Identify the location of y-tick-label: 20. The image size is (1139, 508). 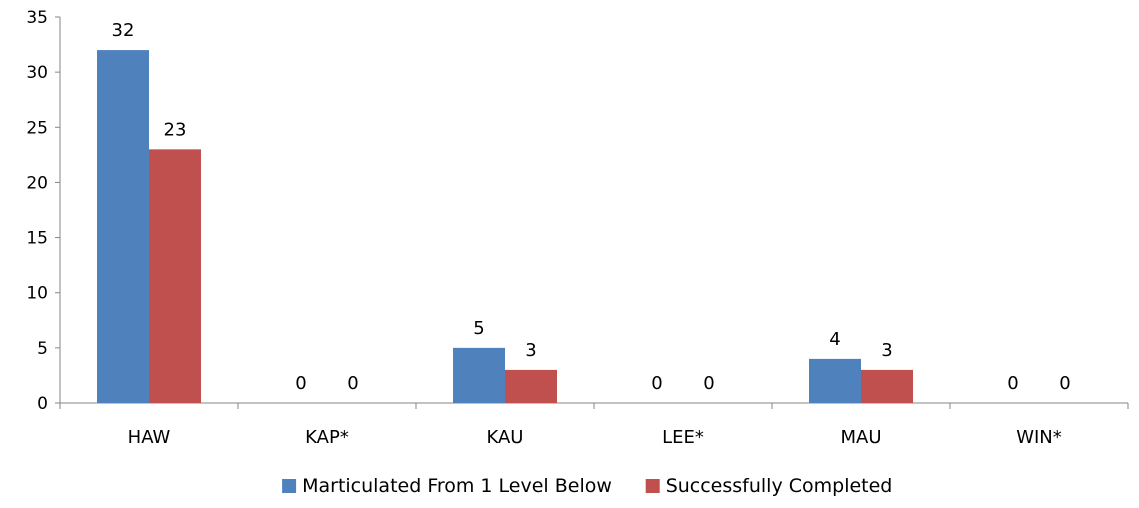
(37, 183).